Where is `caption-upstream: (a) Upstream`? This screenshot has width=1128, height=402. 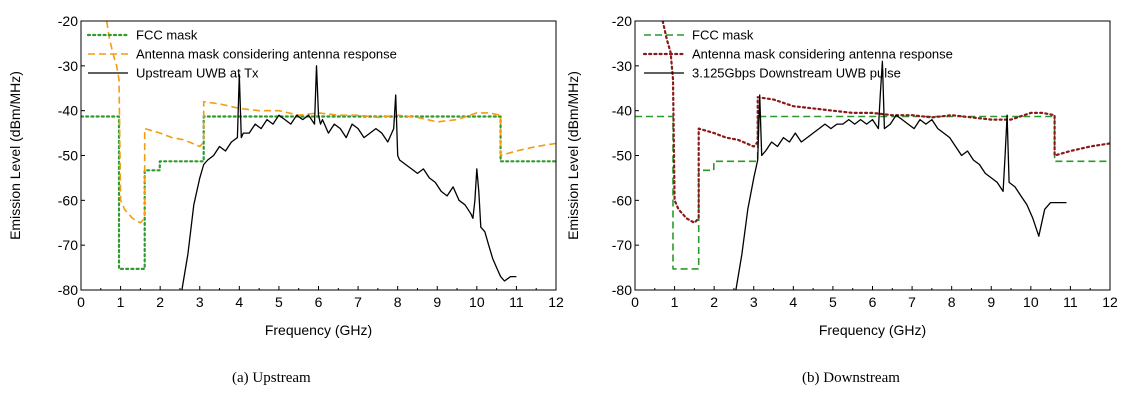
caption-upstream: (a) Upstream is located at coordinates (271, 378).